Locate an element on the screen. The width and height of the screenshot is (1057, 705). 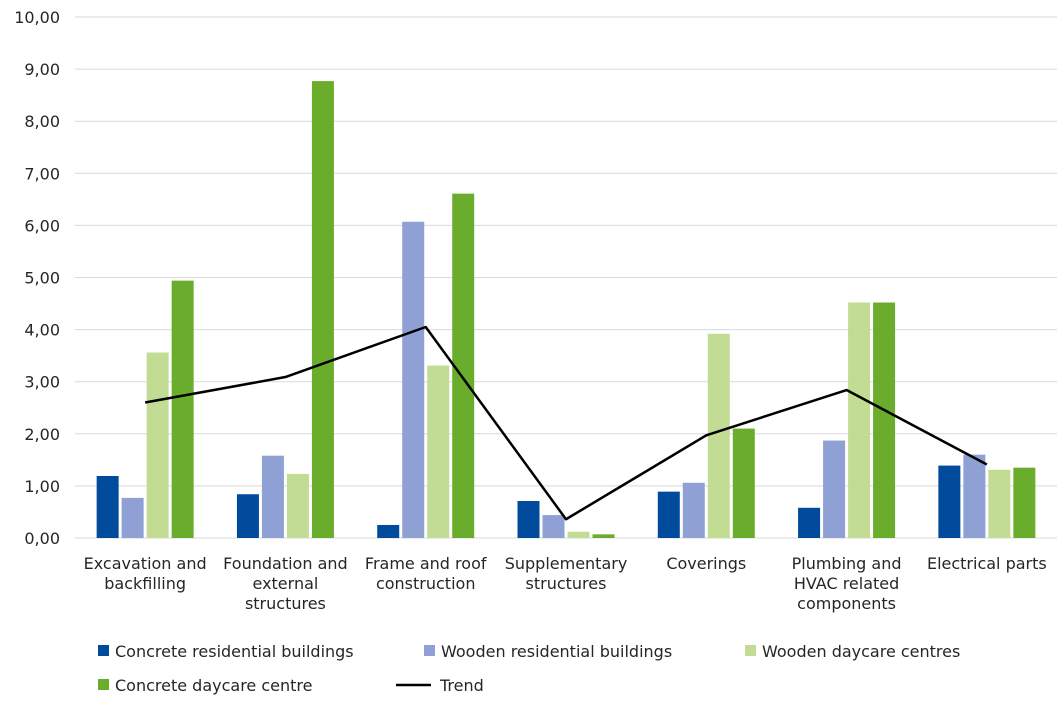
x-category-label: Excavation and backfilling is located at coordinates (145, 573).